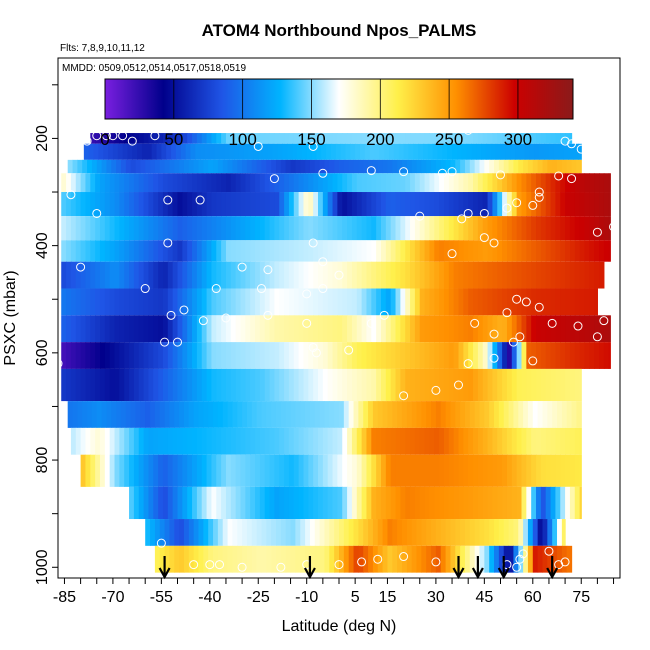 Image resolution: width=650 pixels, height=650 pixels. What do you see at coordinates (306, 597) in the screenshot?
I see `x-tick-label: -10` at bounding box center [306, 597].